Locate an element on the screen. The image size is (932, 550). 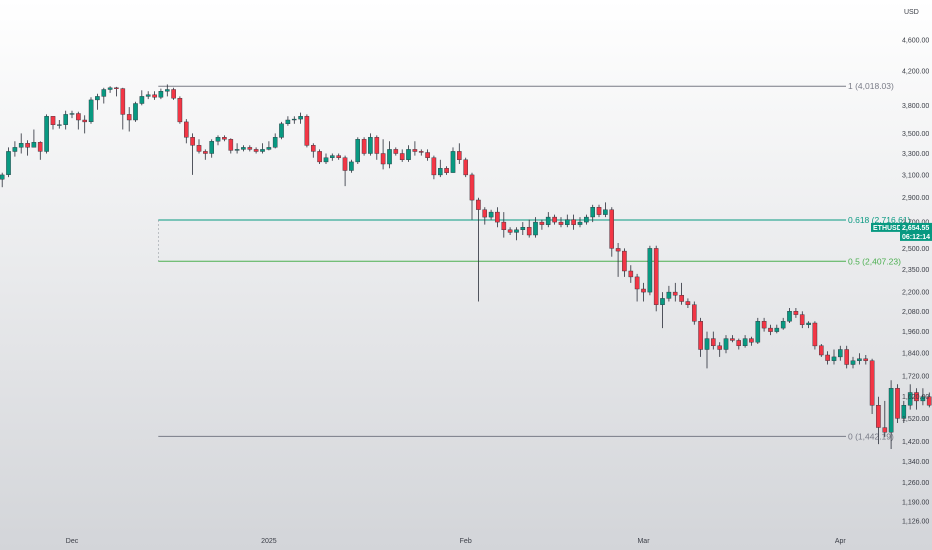
price-tick-label: 3,300.00 is located at coordinates (915, 154).